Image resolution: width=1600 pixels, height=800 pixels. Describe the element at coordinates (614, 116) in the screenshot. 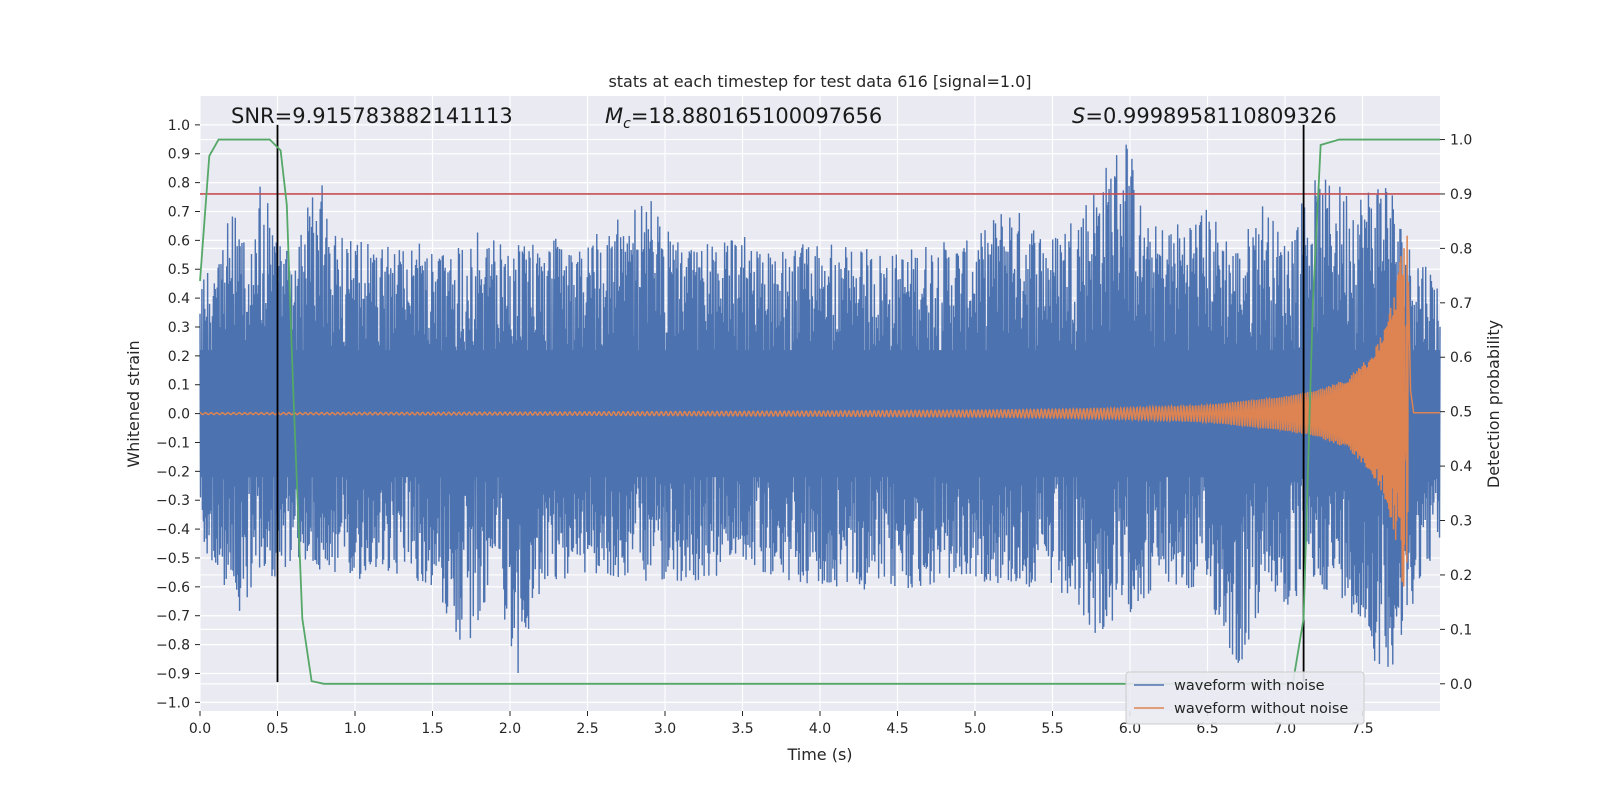

I see `chirp-mass-symbol: M` at that location.